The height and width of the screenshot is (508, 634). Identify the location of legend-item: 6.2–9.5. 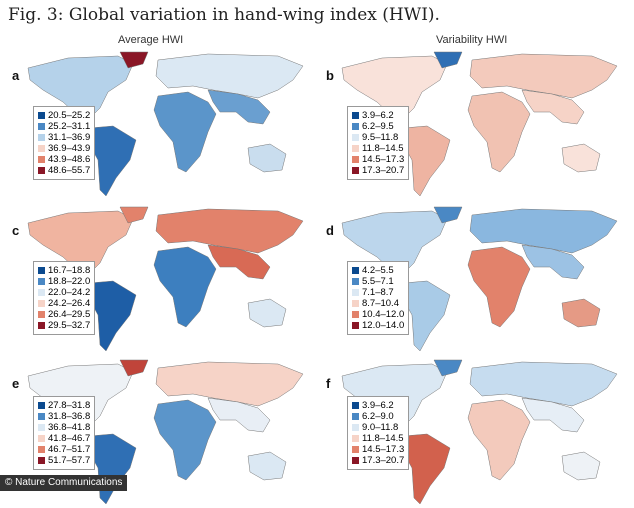
(378, 126).